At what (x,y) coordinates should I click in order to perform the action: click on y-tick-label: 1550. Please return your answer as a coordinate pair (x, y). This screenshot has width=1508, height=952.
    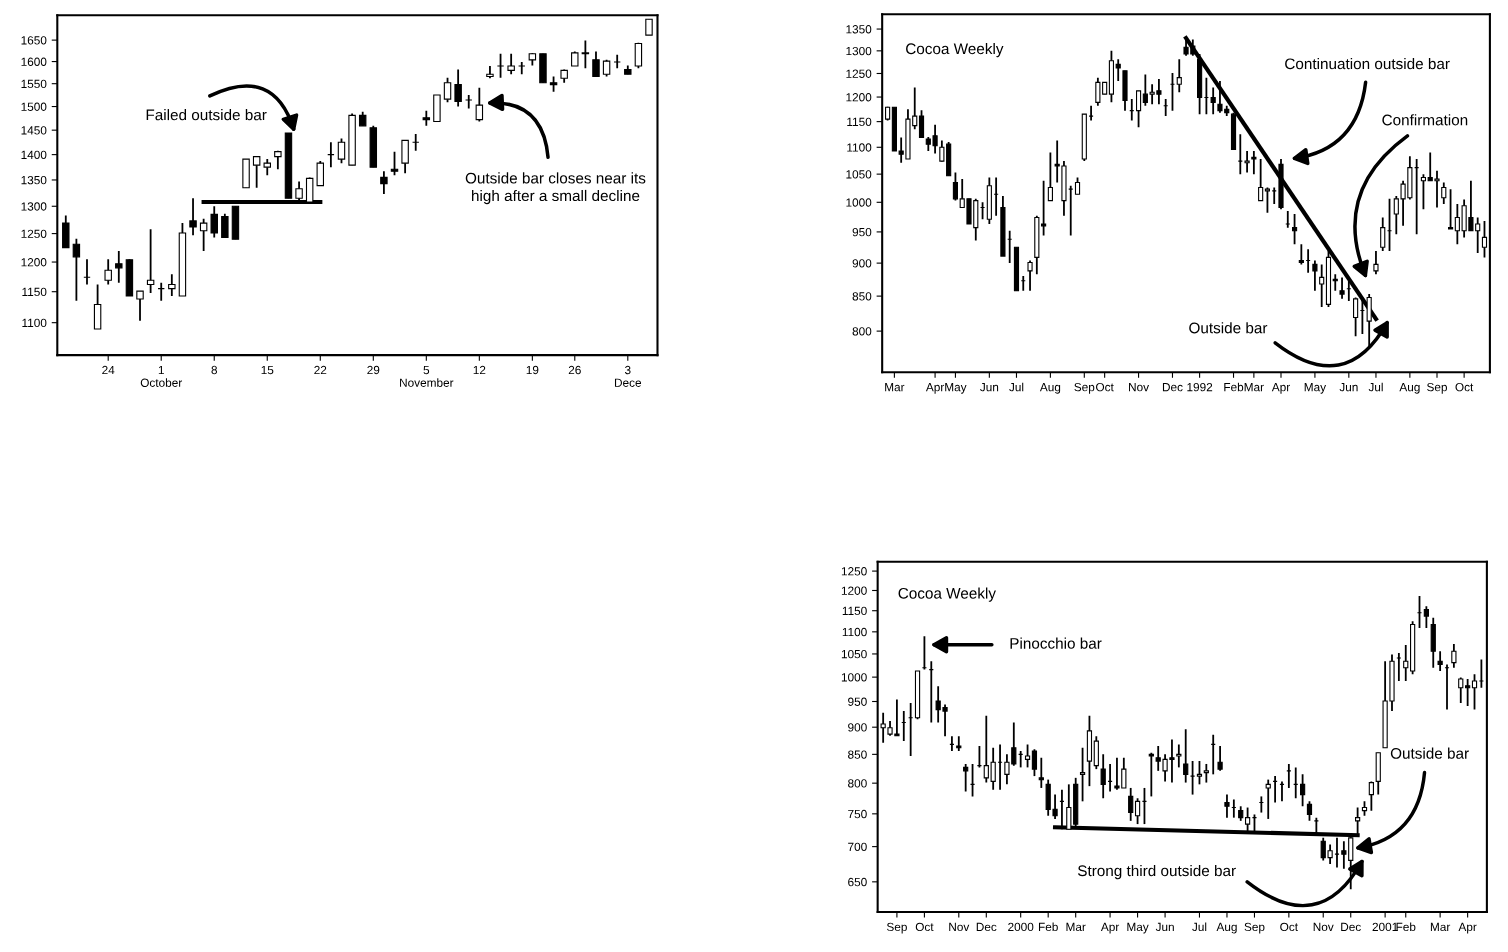
    Looking at the image, I should click on (34, 84).